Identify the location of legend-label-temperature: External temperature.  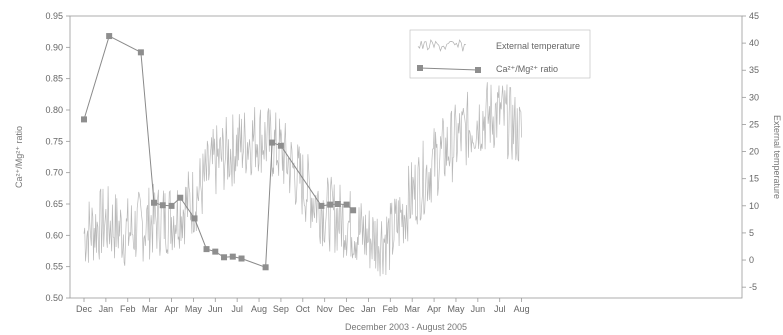
(538, 46).